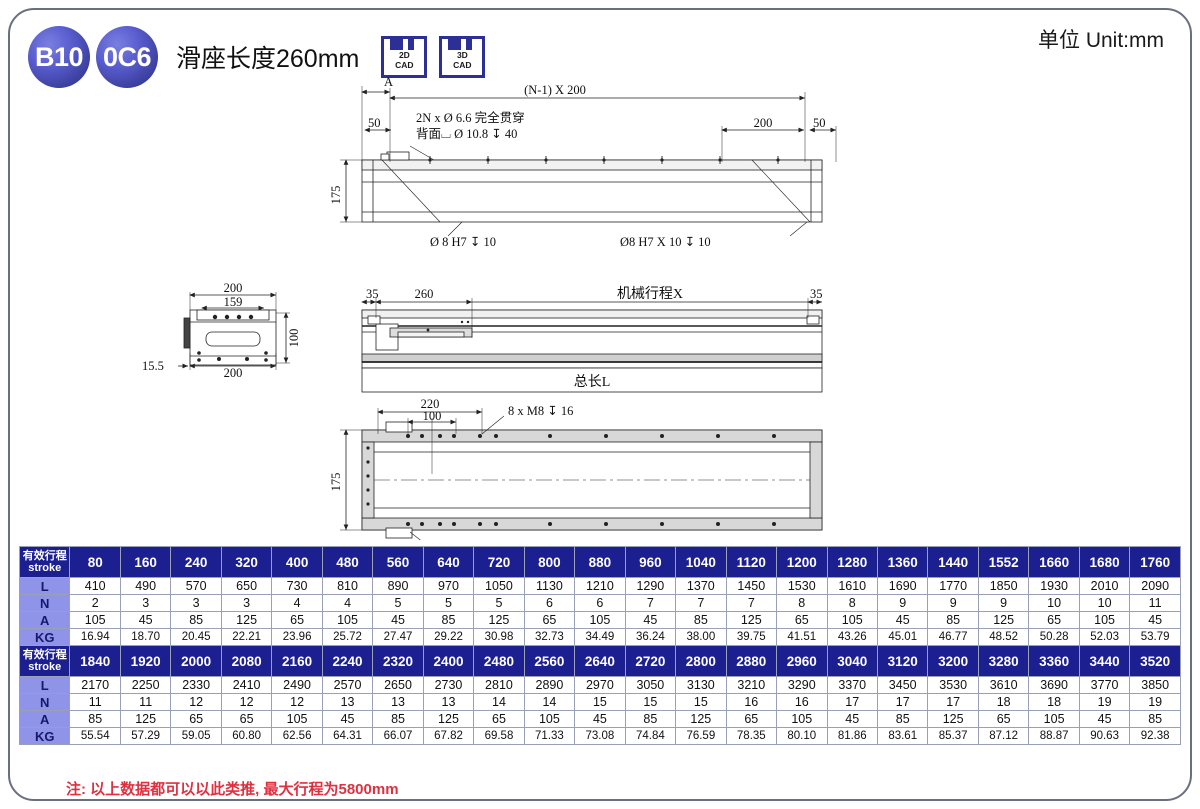 The width and height of the screenshot is (1200, 809). I want to click on cell-l: 3610, so click(1003, 685).